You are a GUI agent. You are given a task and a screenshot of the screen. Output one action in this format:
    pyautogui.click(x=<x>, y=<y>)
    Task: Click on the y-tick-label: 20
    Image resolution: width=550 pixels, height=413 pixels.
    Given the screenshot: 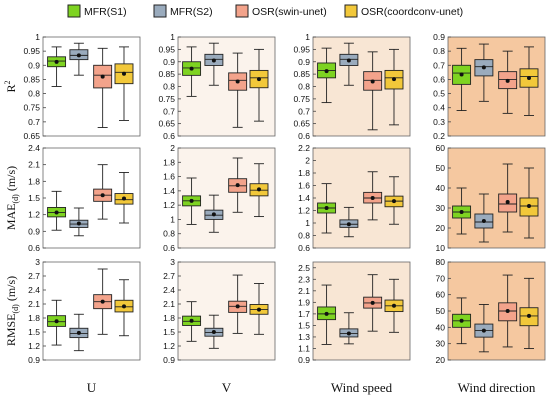 What is the action you would take?
    pyautogui.click(x=441, y=228)
    